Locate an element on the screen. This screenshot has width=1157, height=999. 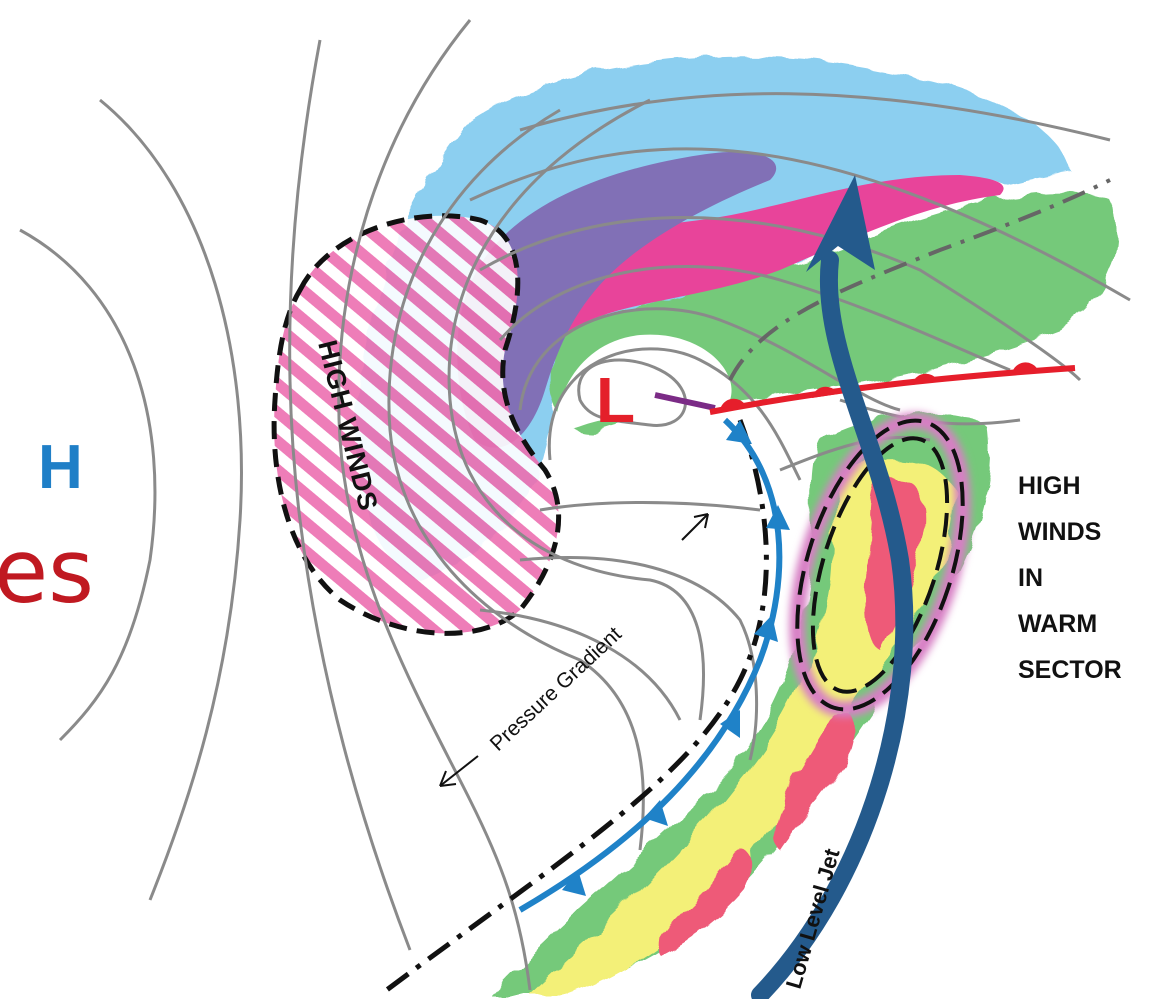
warm-sector-label-line-5: SECTOR is located at coordinates (1070, 670).